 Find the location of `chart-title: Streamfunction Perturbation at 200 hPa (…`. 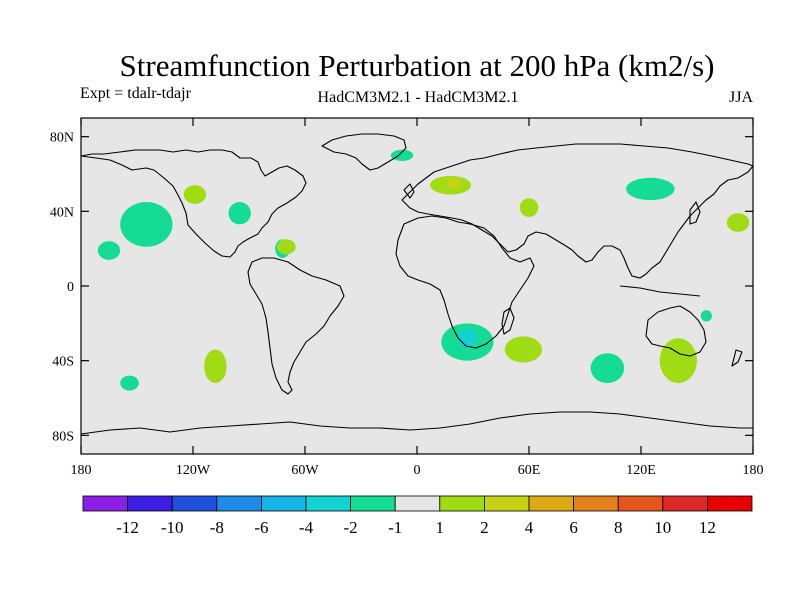

chart-title: Streamfunction Perturbation at 200 hPa (… is located at coordinates (417, 65).